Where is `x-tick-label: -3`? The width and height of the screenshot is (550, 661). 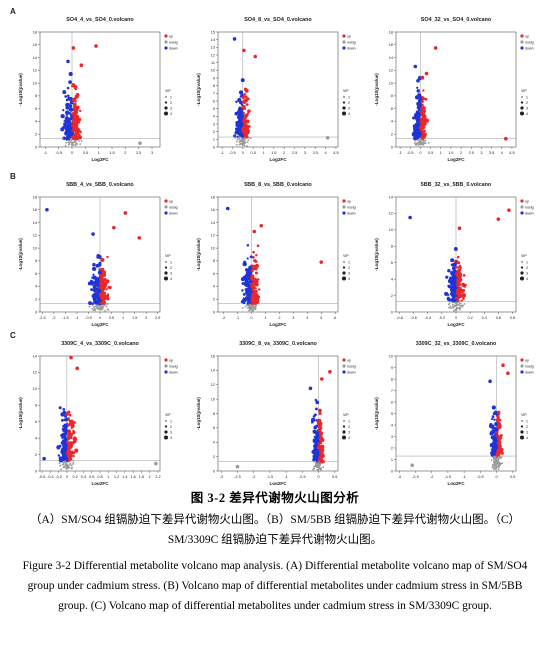 x-tick-label: -3 is located at coordinates (221, 477).